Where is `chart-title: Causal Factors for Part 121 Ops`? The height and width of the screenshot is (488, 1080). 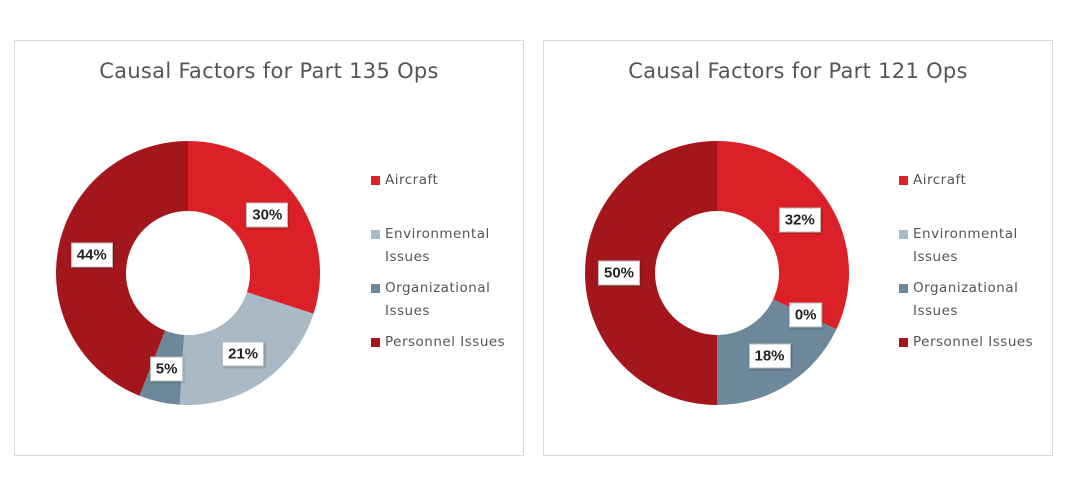 chart-title: Causal Factors for Part 121 Ops is located at coordinates (798, 71).